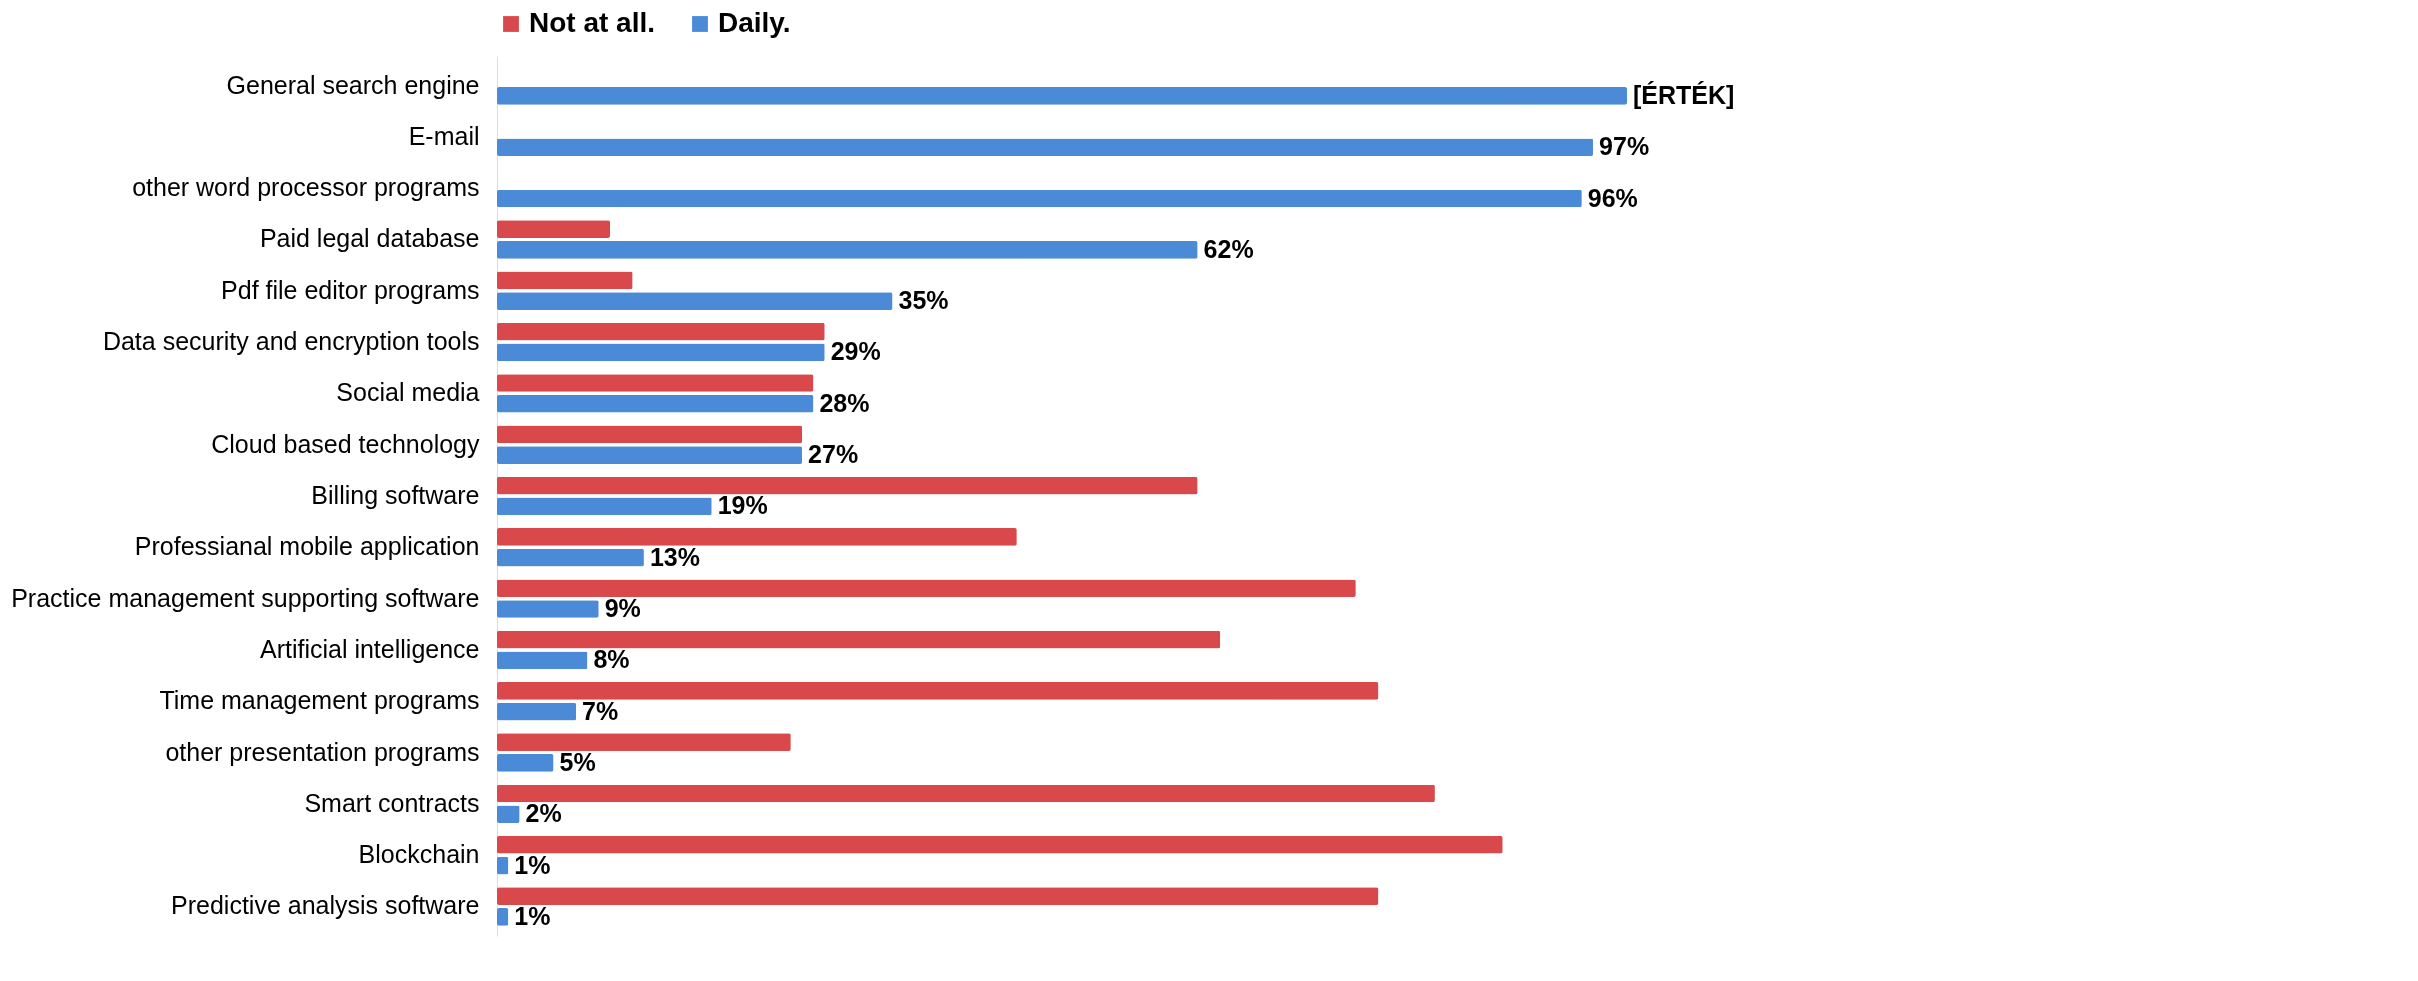  What do you see at coordinates (611, 659) in the screenshot?
I see `data-label: 8%` at bounding box center [611, 659].